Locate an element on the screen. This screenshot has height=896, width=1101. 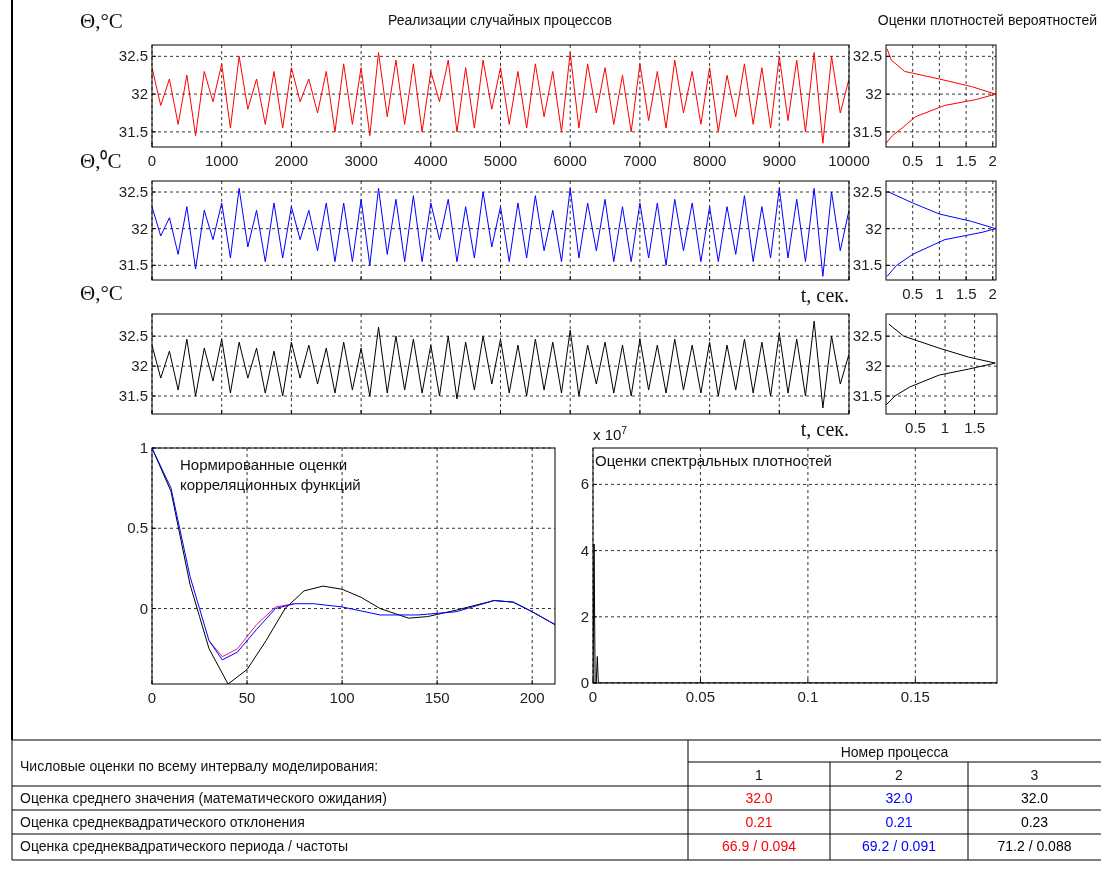
x-tick-label: 100 is located at coordinates (342, 697).